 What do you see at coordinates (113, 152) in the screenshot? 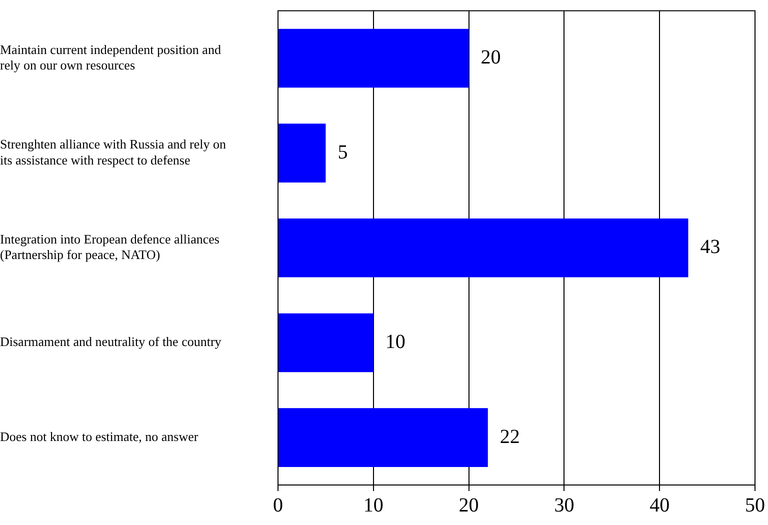
I see `y-tick-label: Strenghten alliance with Russia and rely on its assistance with respect to defense` at bounding box center [113, 152].